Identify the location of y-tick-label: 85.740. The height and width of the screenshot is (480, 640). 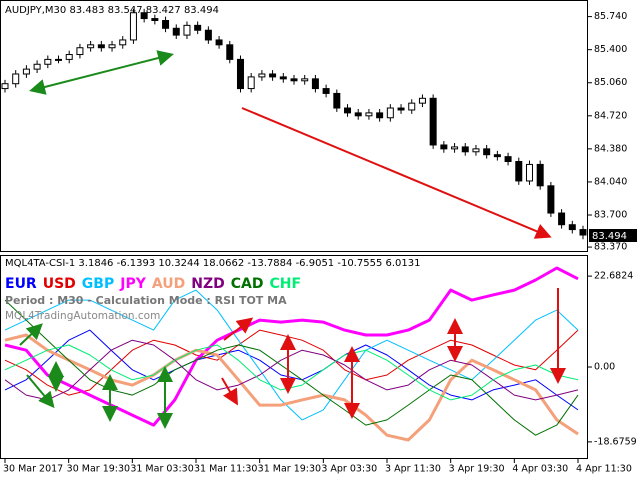
(610, 16).